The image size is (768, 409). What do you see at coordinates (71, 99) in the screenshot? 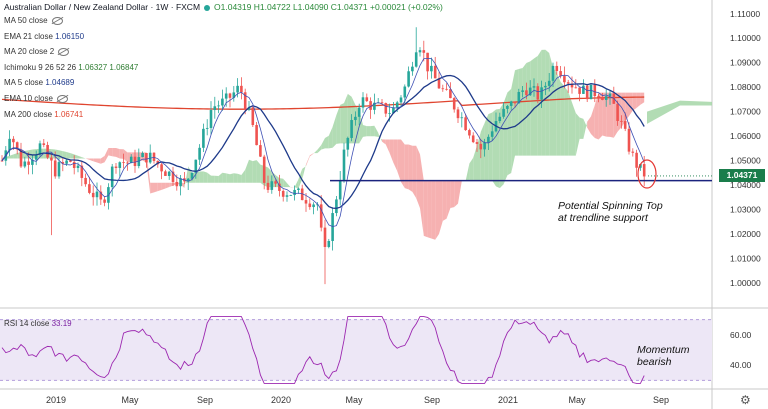
I see `legend-ema10: EMA 10 close` at bounding box center [71, 99].